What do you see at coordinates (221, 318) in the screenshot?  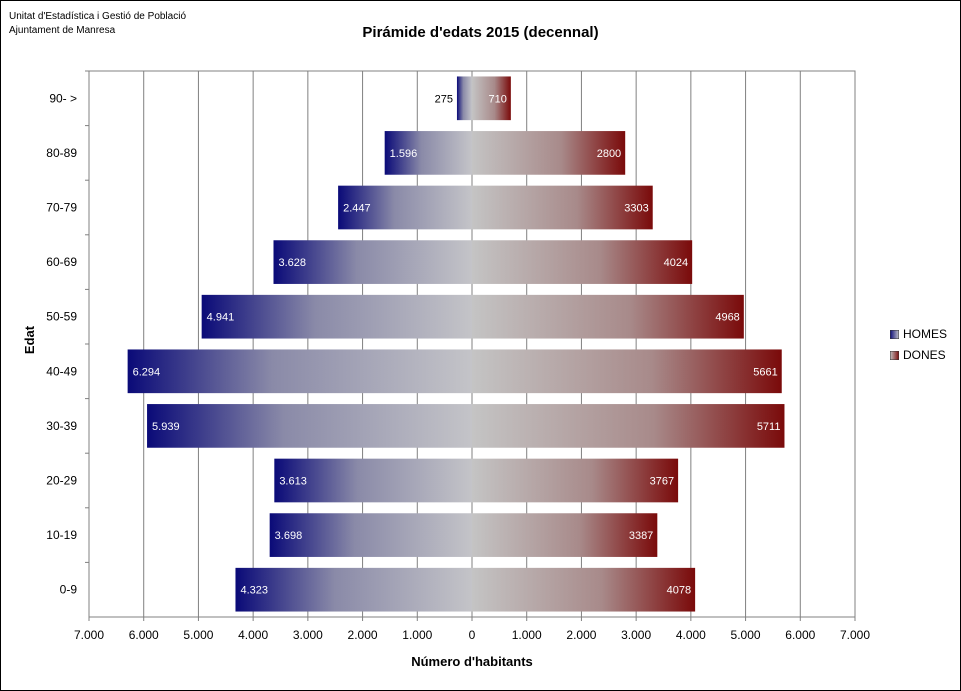 I see `data-label-homes: 4.941` at bounding box center [221, 318].